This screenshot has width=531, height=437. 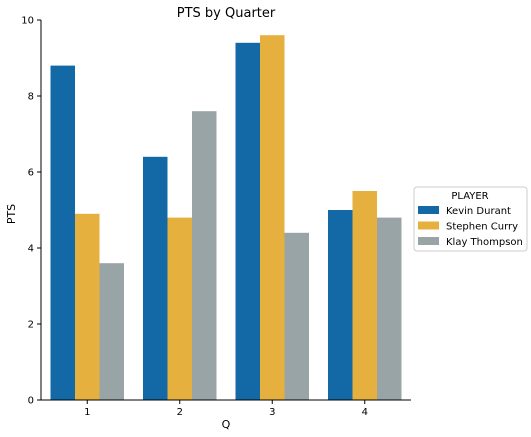 I want to click on legend-label: Klay Thompson, so click(x=484, y=242).